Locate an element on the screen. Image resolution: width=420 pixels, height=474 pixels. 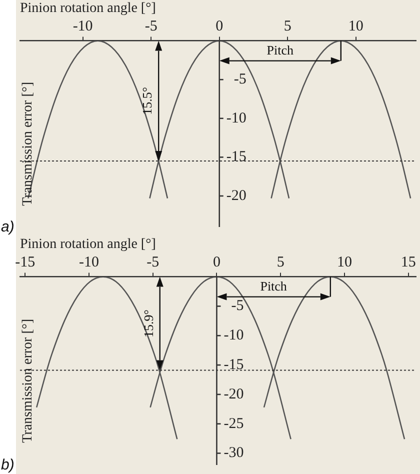
annotation: 15.9° is located at coordinates (148, 324).